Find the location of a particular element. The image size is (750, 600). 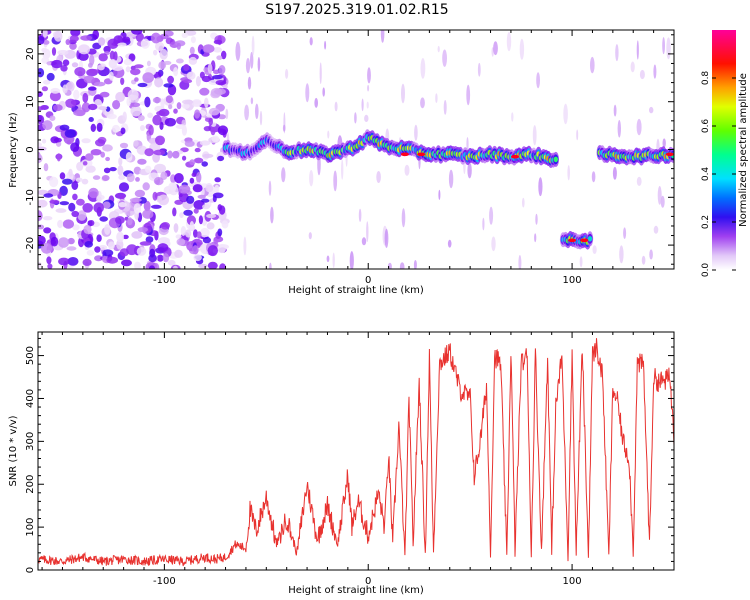

y-tick-label: 100 is located at coordinates (30, 527).